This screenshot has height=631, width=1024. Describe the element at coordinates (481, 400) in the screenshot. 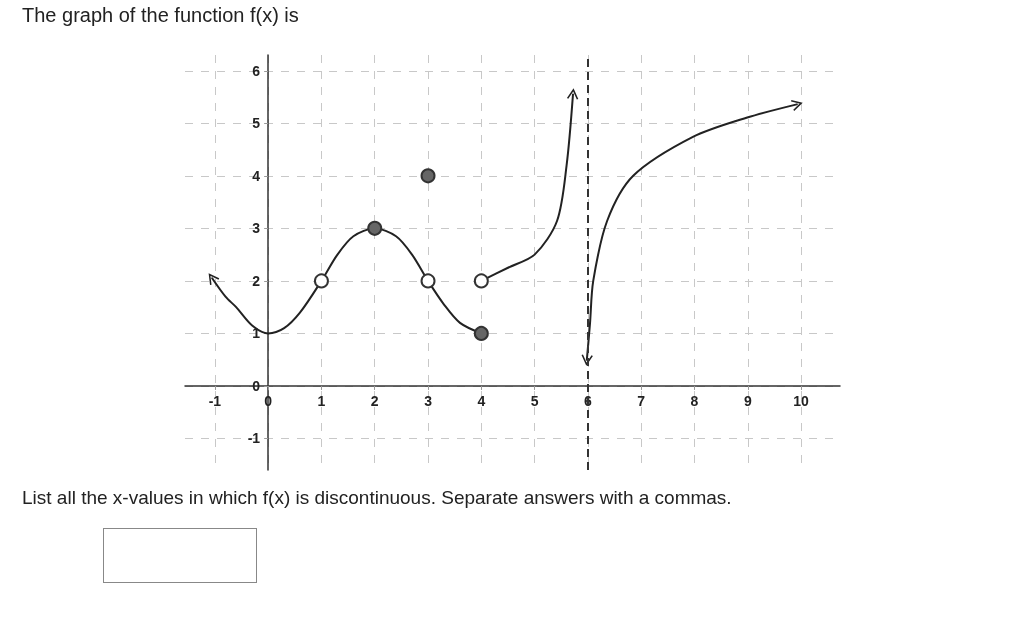

I see `x-tick-label: 4` at that location.